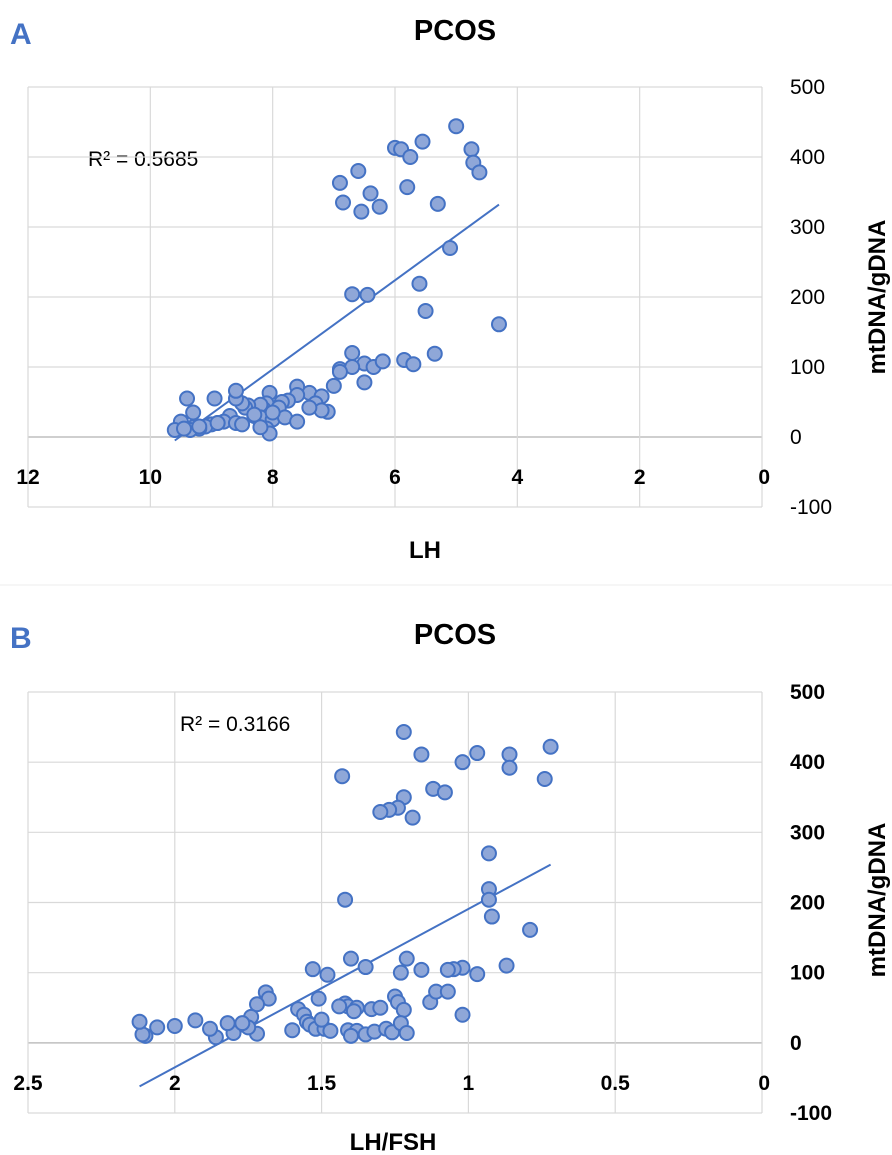 This screenshot has height=1155, width=892. What do you see at coordinates (393, 1142) in the screenshot?
I see `panel-b-x-axis-label: LH/FSH` at bounding box center [393, 1142].